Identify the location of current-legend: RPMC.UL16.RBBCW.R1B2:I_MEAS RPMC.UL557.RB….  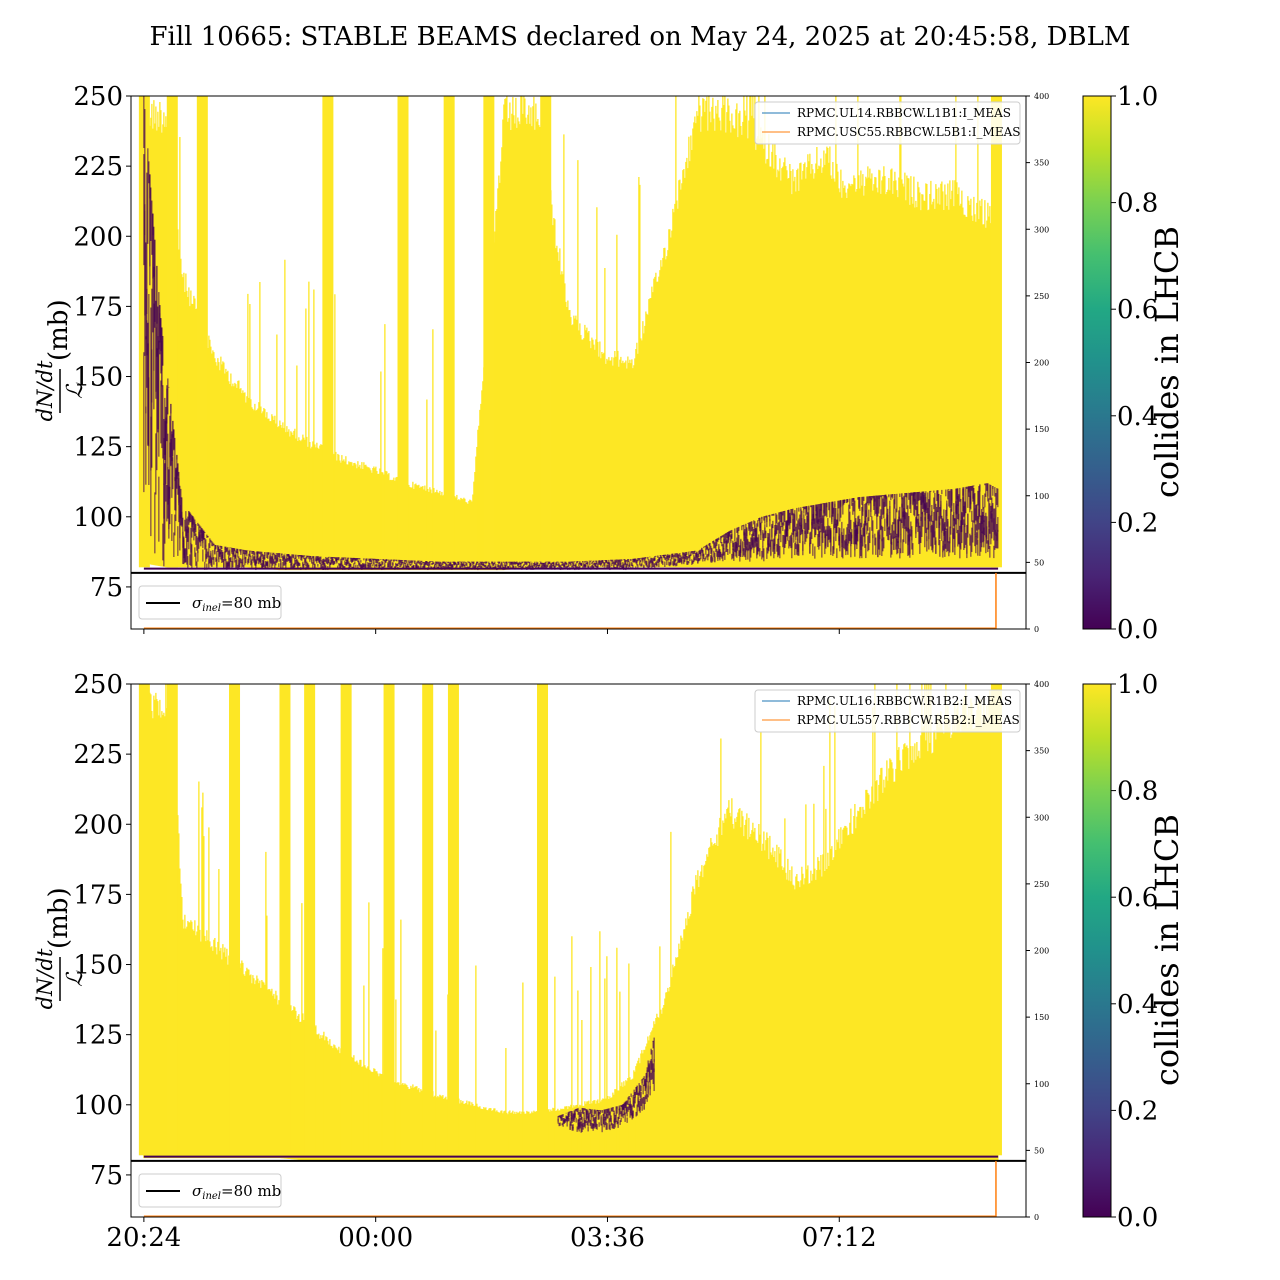
(887, 711).